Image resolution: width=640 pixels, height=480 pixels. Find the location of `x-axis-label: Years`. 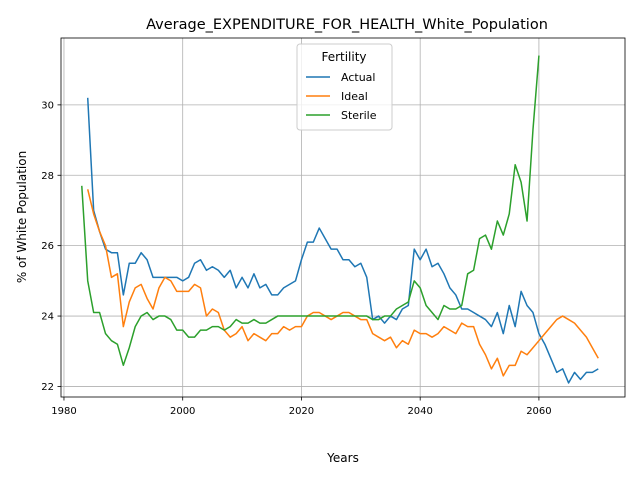

x-axis-label: Years is located at coordinates (342, 458).